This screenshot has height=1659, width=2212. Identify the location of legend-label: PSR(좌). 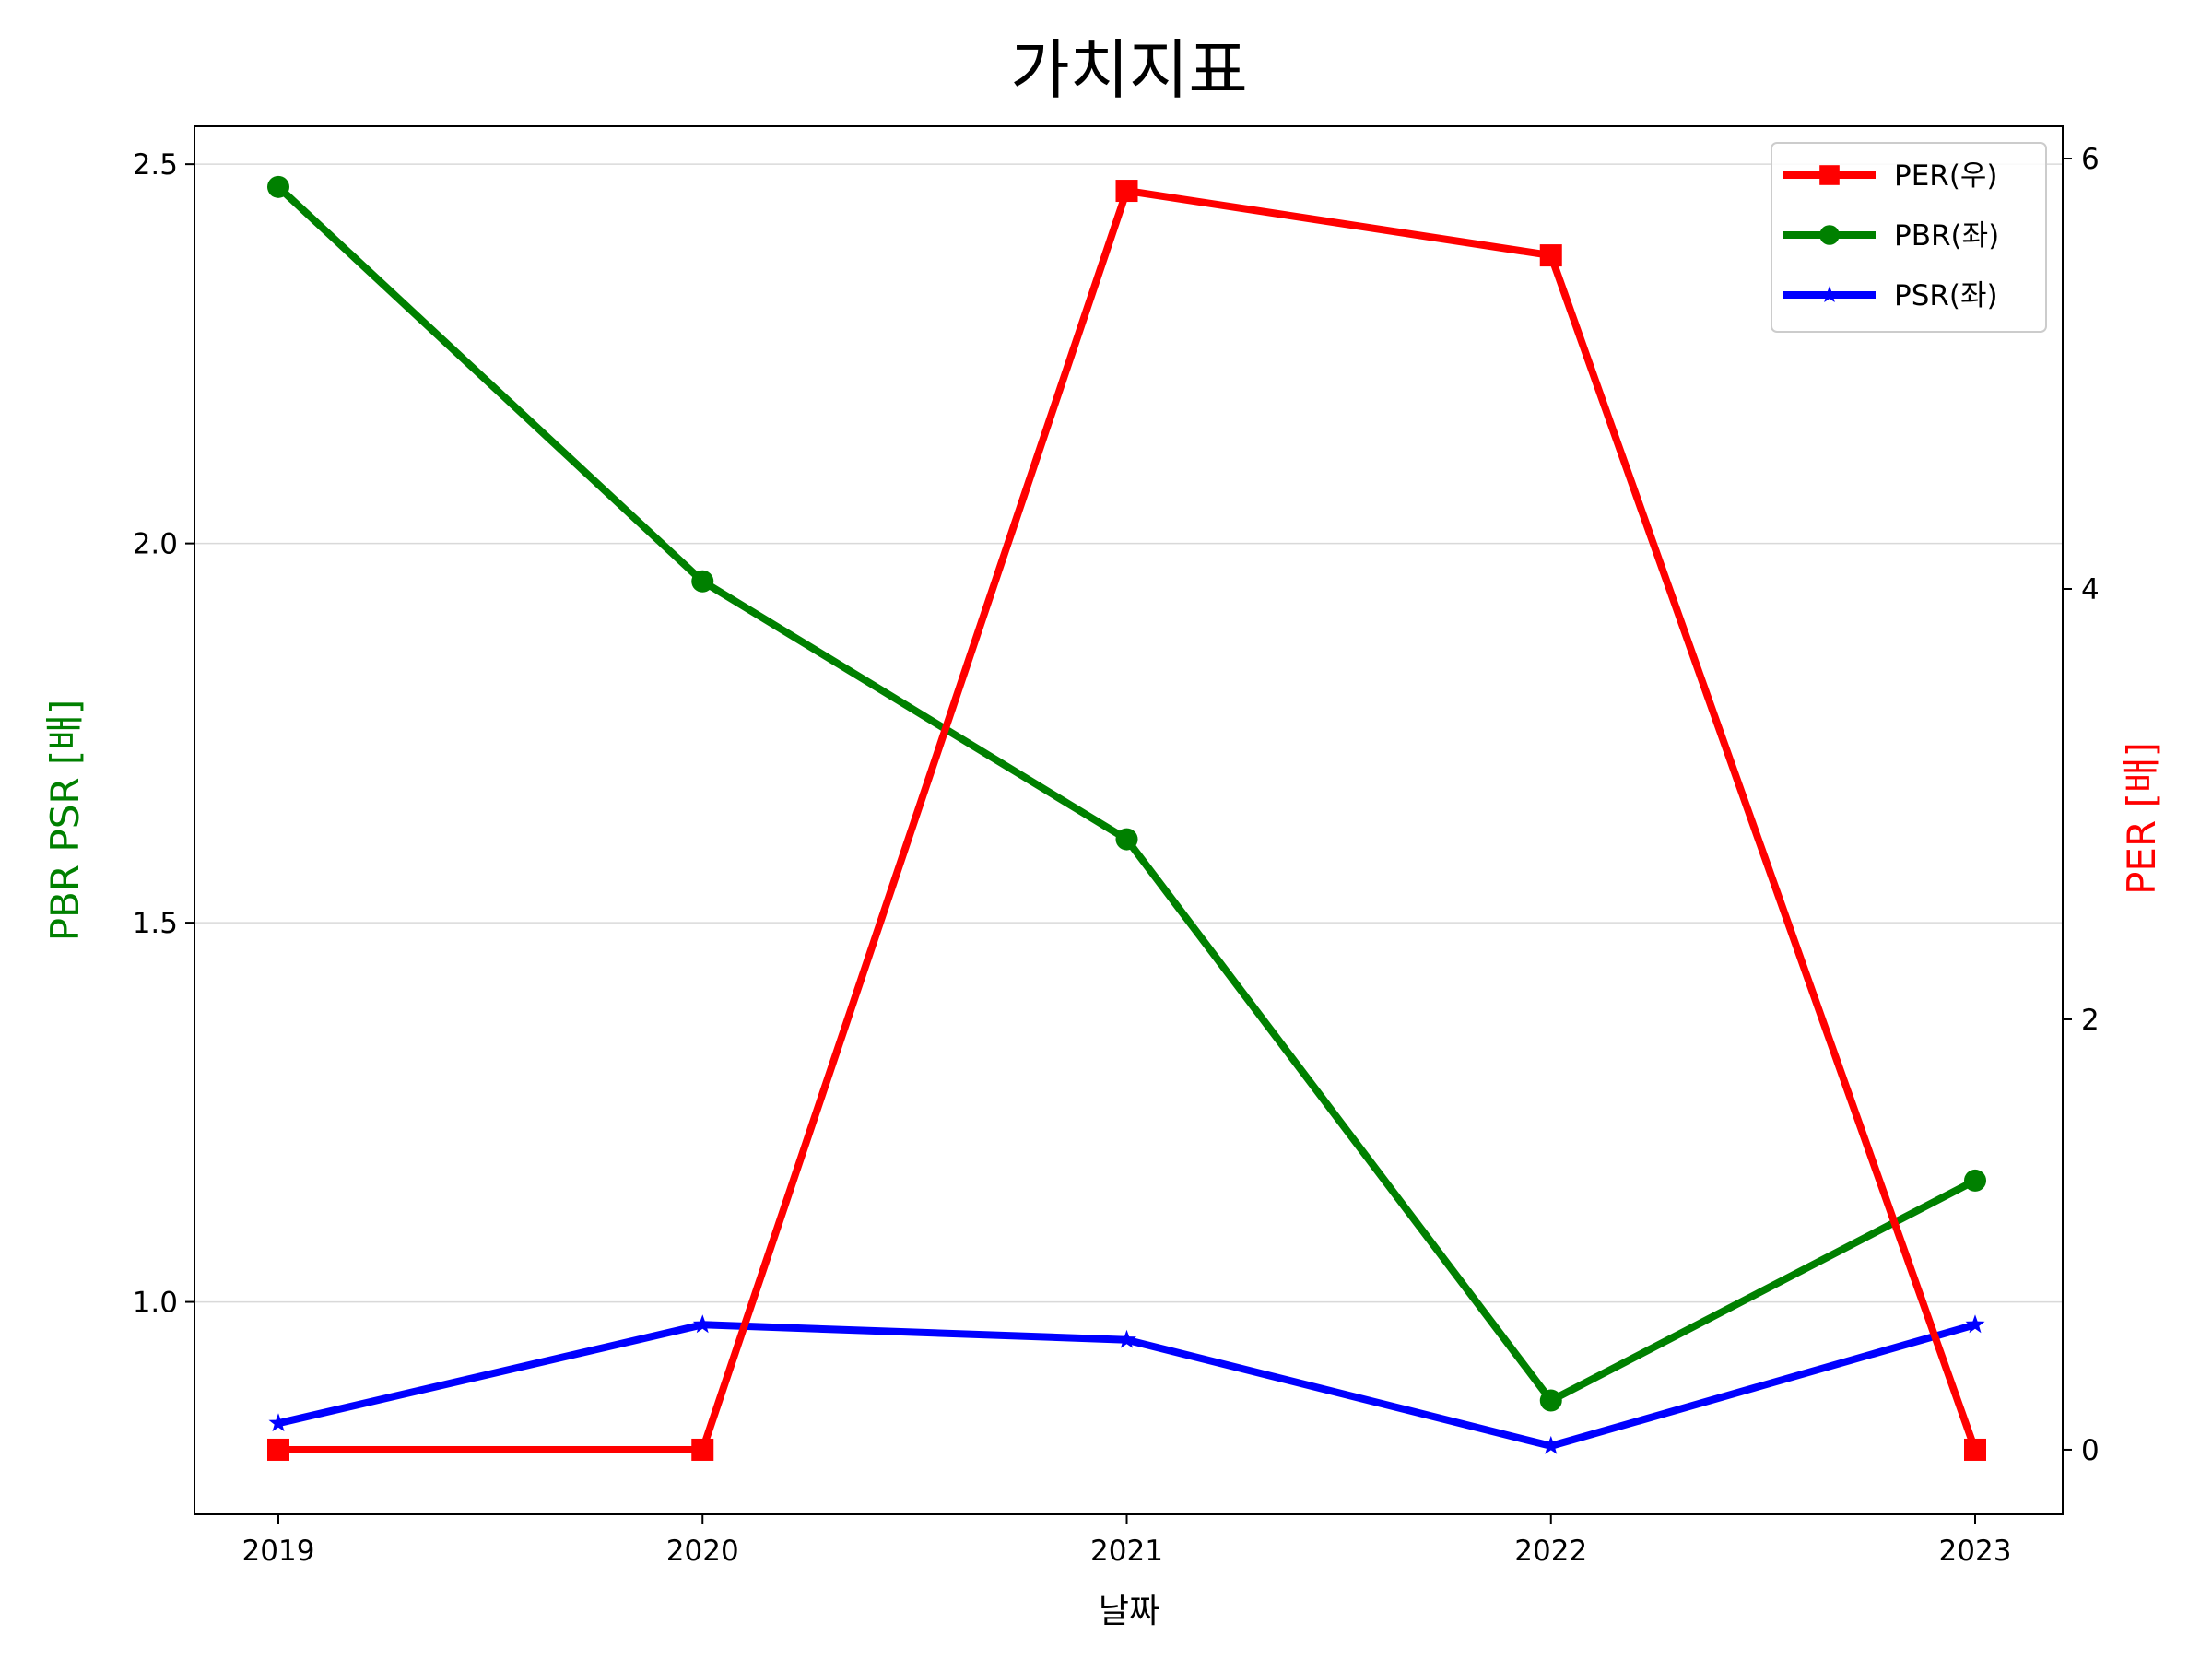
(1946, 295).